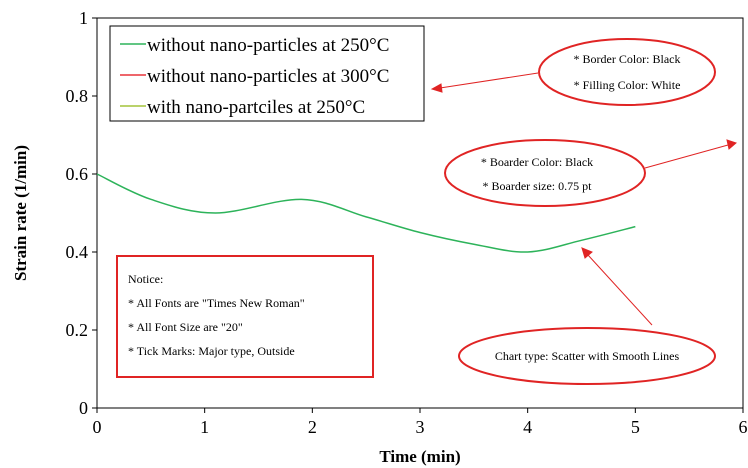 This screenshot has width=748, height=468. Describe the element at coordinates (211, 351) in the screenshot. I see `notice-line-4: * Tick Marks: Major type, Outside` at that location.